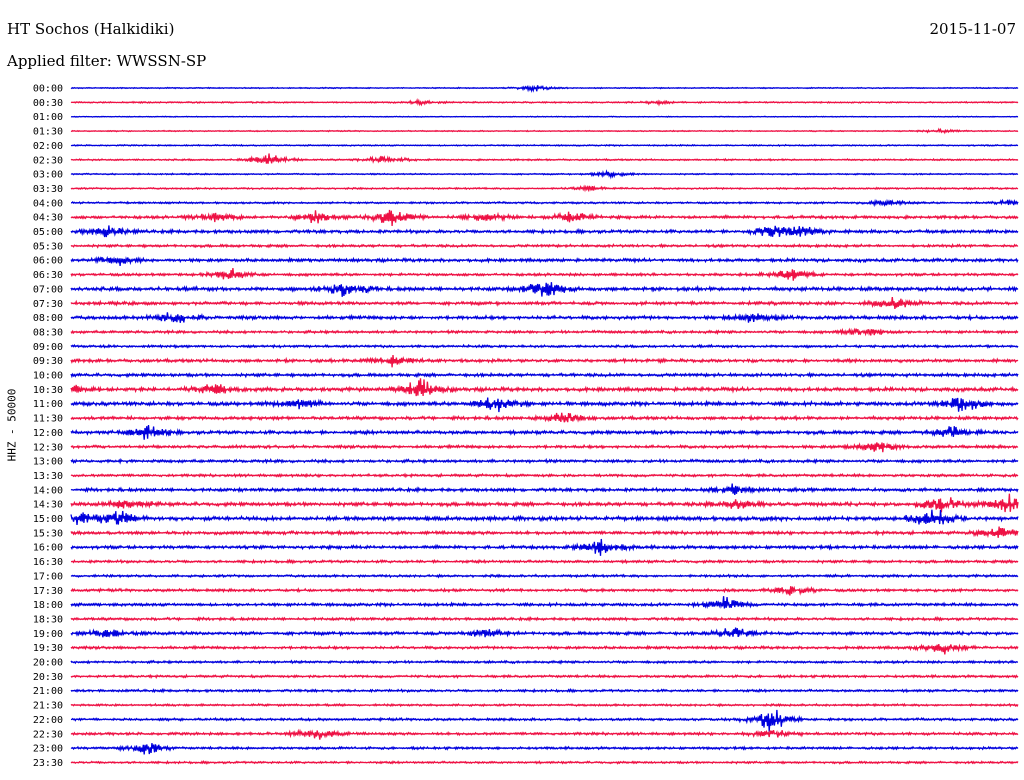 The image size is (1024, 780). I want to click on time-label: 06:00, so click(48, 261).